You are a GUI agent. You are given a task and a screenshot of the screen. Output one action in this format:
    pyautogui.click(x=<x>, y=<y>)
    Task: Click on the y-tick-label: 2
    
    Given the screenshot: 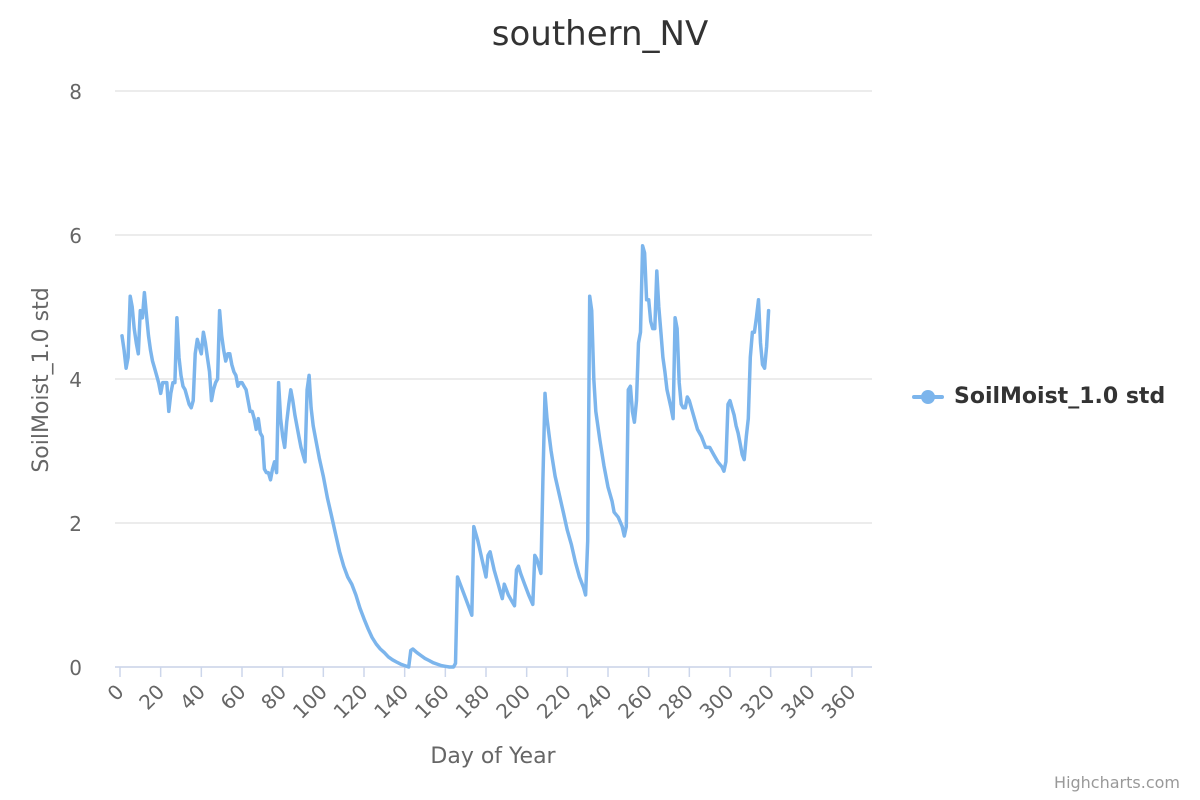 What is the action you would take?
    pyautogui.click(x=75, y=524)
    